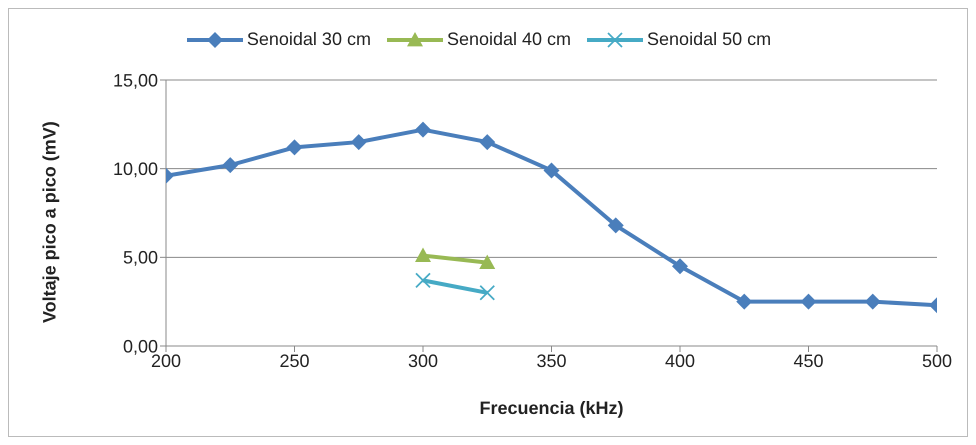 This screenshot has width=976, height=445. What do you see at coordinates (551, 360) in the screenshot?
I see `x-tick-label: 350` at bounding box center [551, 360].